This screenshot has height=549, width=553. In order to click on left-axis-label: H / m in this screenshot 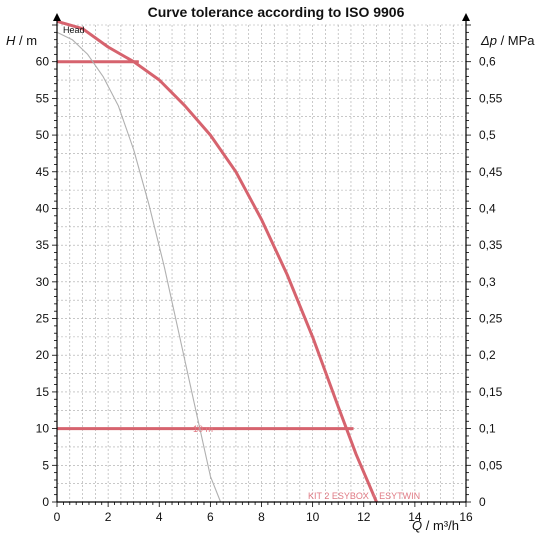, I will do `click(21, 40)`.